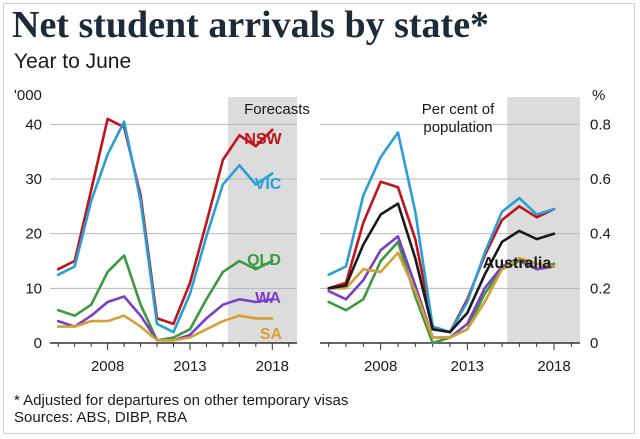 The image size is (640, 439). What do you see at coordinates (600, 234) in the screenshot?
I see `right-y-tick-label: 0.4` at bounding box center [600, 234].